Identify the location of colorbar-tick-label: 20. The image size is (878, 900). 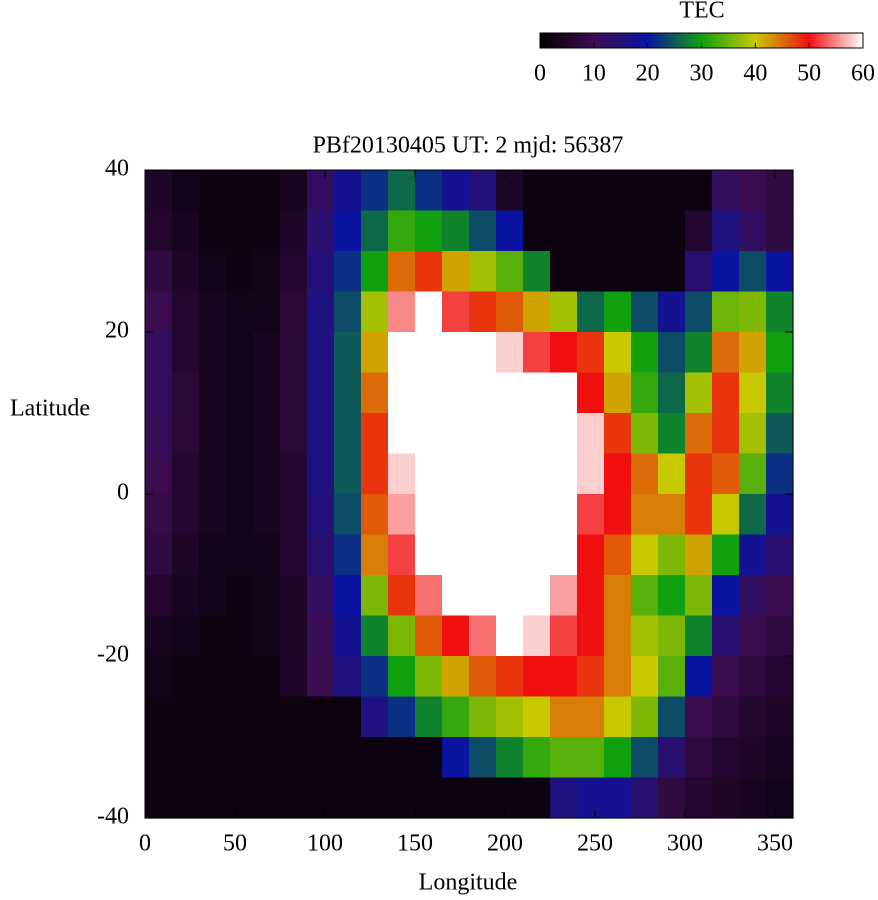
(648, 74).